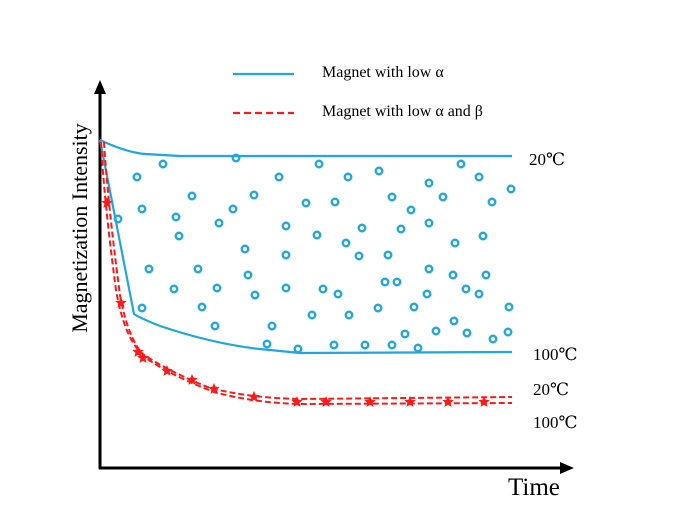  Describe the element at coordinates (567, 468) in the screenshot. I see `x-axis-arrow-icon` at that location.